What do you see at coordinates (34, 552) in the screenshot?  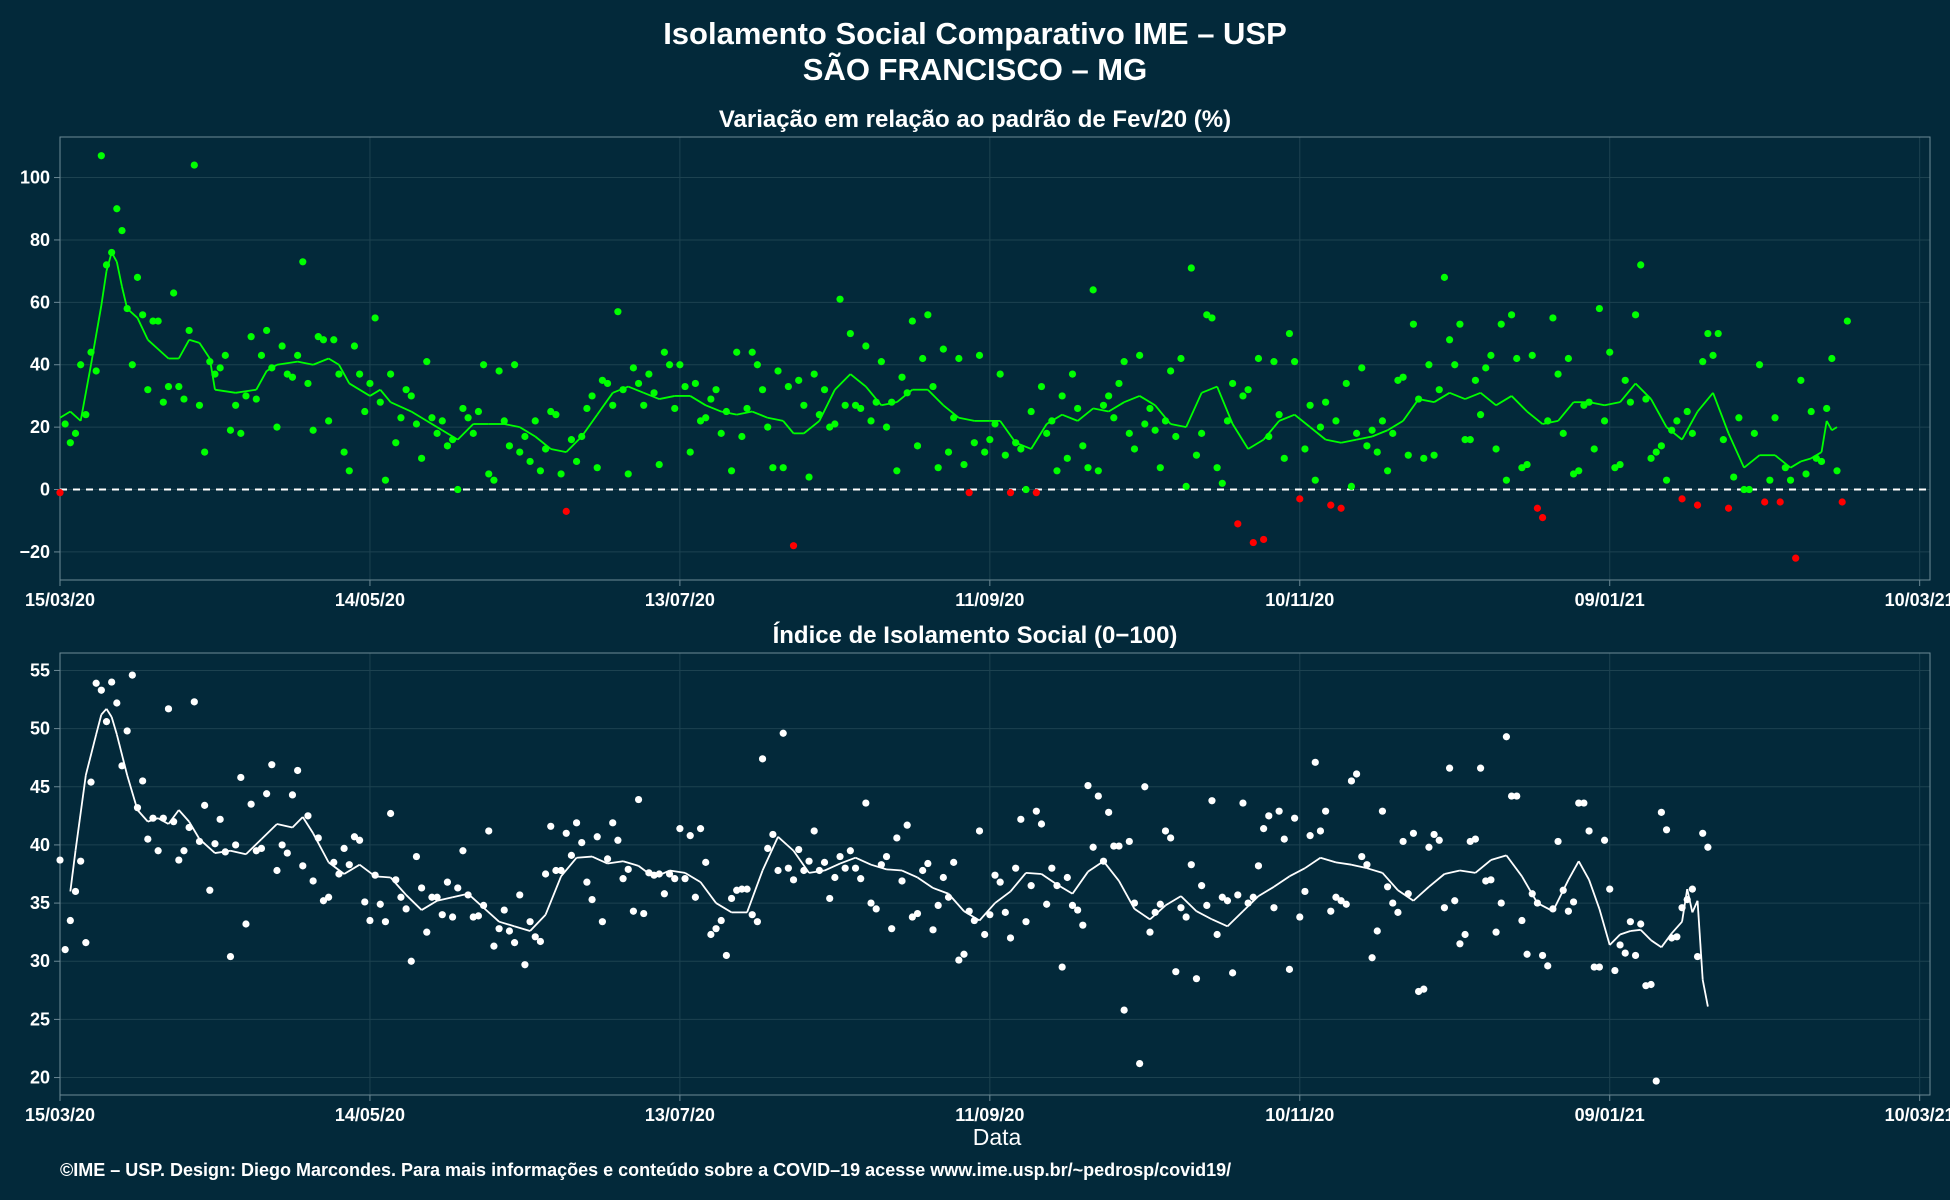 I see `y-tick-label: −20` at bounding box center [34, 552].